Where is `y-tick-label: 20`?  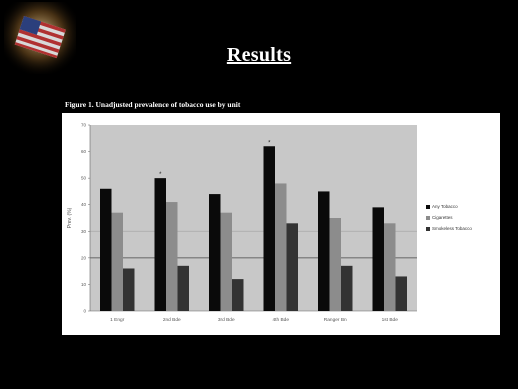 y-tick-label: 20 is located at coordinates (84, 257).